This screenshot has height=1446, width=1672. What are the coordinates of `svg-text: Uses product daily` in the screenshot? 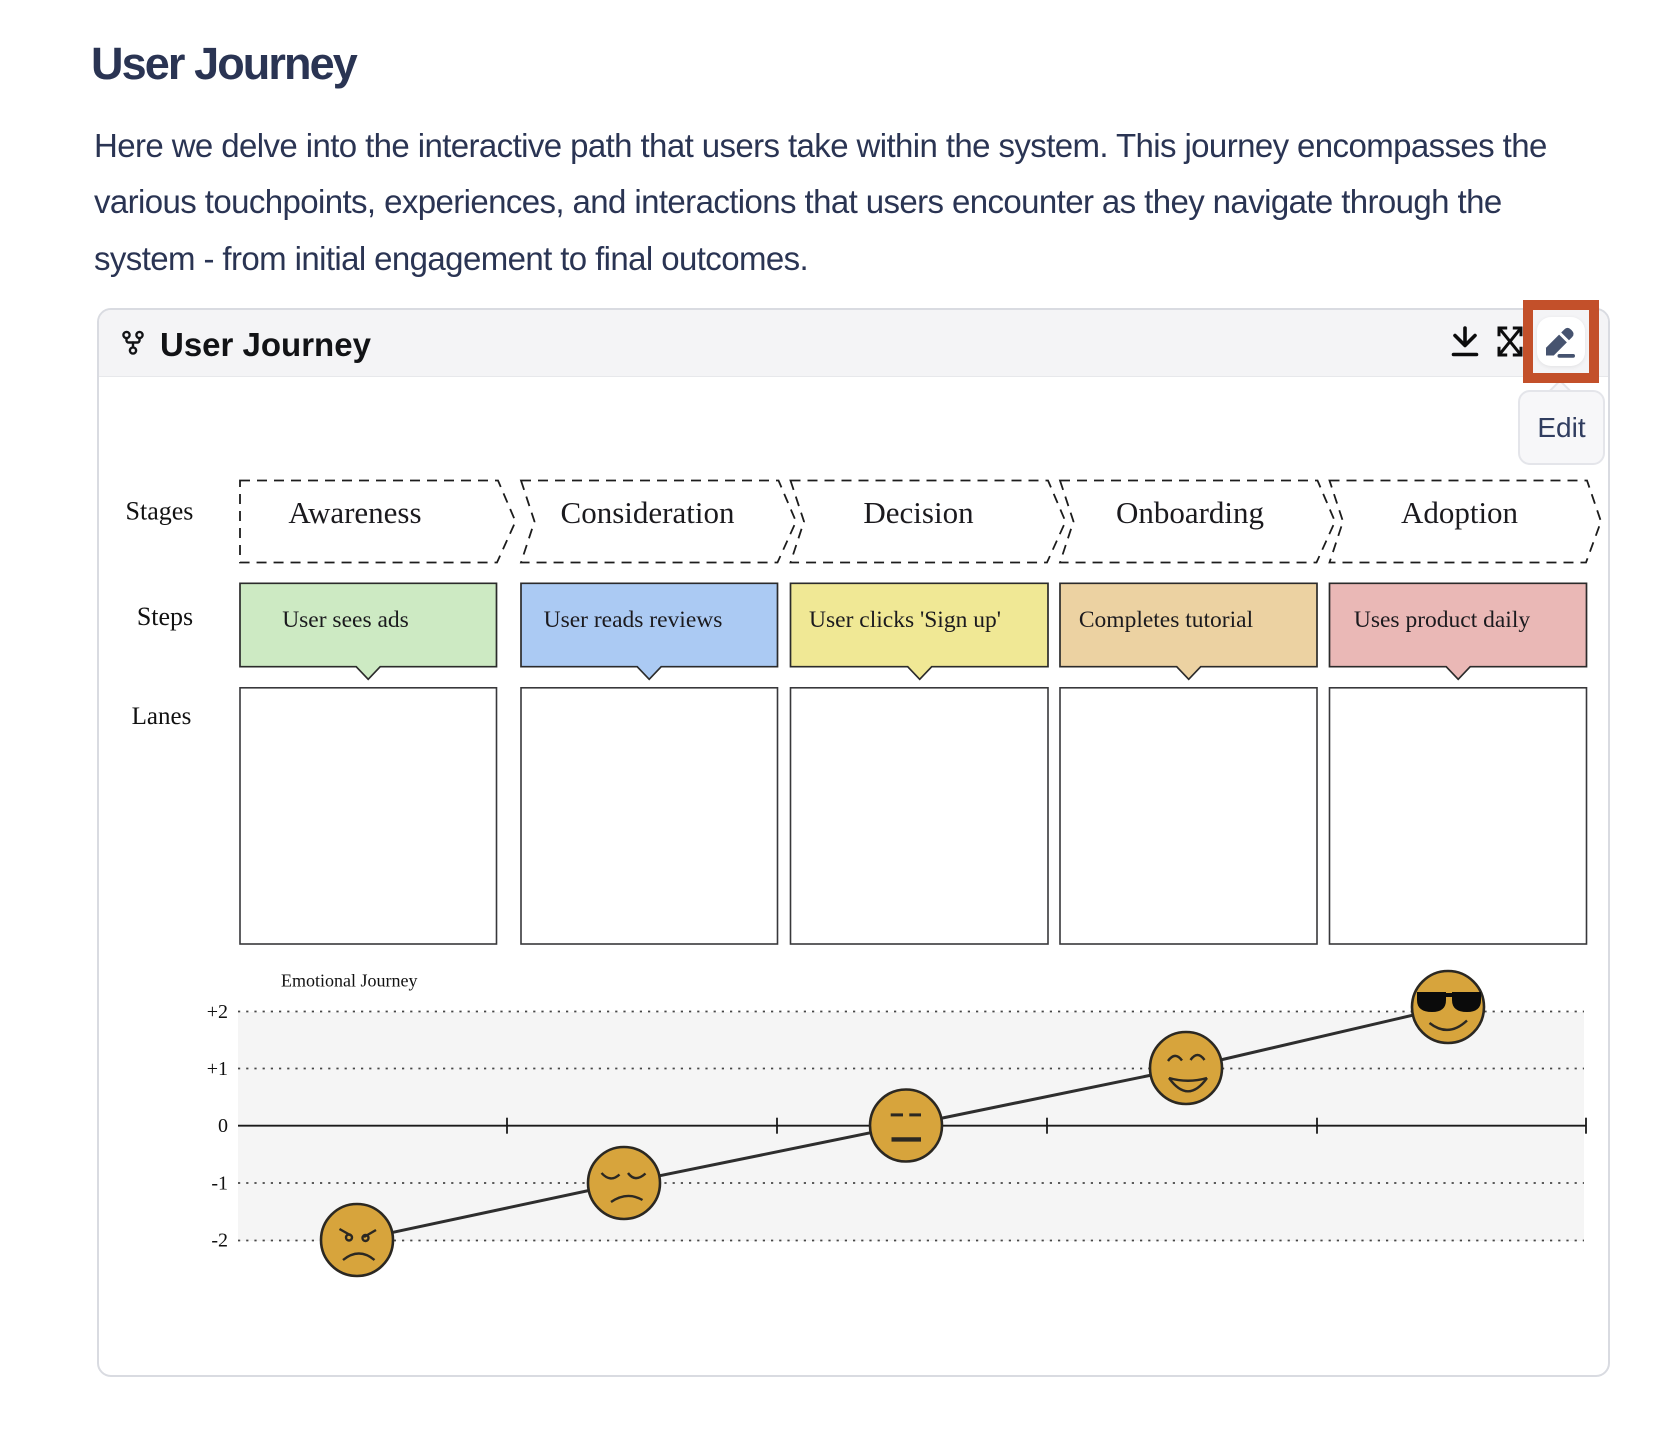 It's located at (1442, 620).